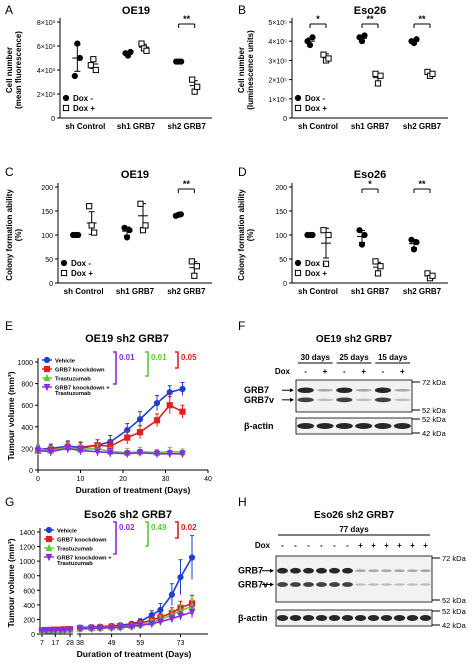 This screenshot has height=666, width=474. I want to click on row-arrow-head, so click(292, 390).